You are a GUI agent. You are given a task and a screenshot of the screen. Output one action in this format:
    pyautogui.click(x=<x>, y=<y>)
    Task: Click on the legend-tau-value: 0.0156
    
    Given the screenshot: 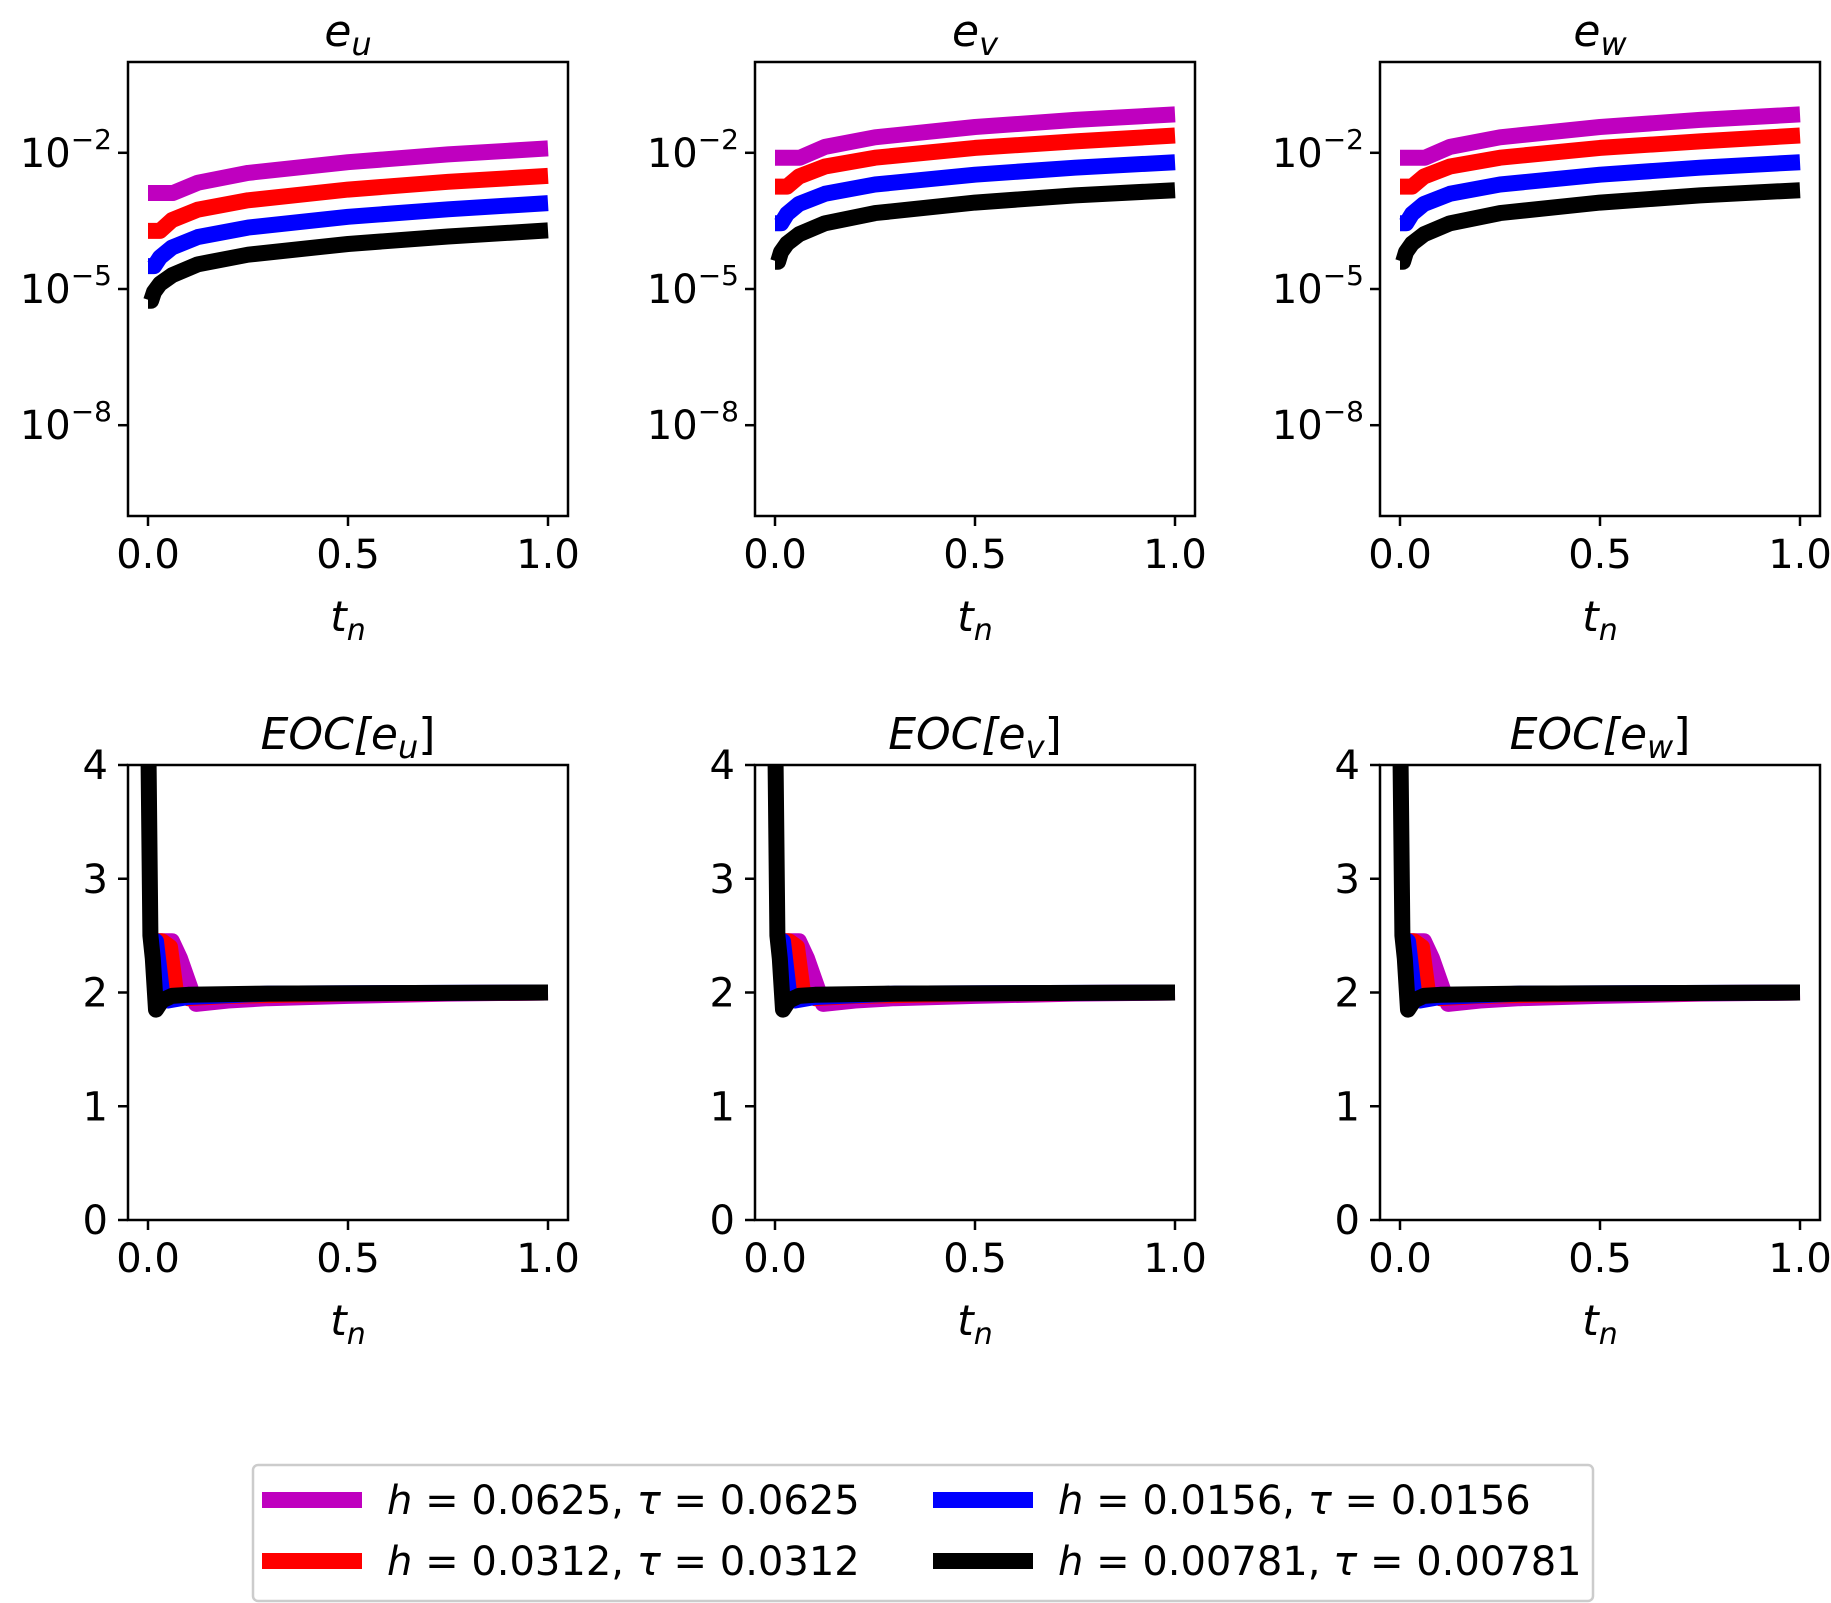 What is the action you would take?
    pyautogui.click(x=1461, y=1501)
    